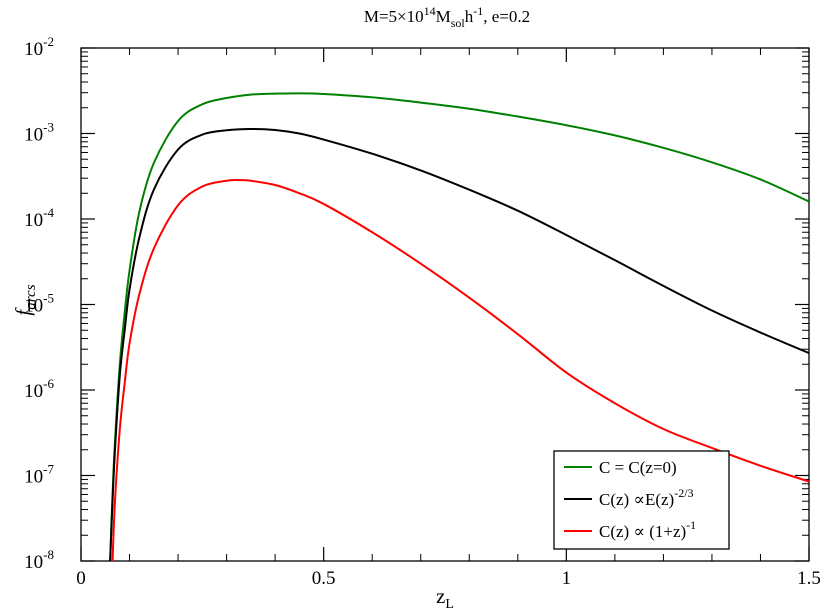 The width and height of the screenshot is (823, 613). What do you see at coordinates (691, 525) in the screenshot?
I see `legend-label-exponent: -1` at bounding box center [691, 525].